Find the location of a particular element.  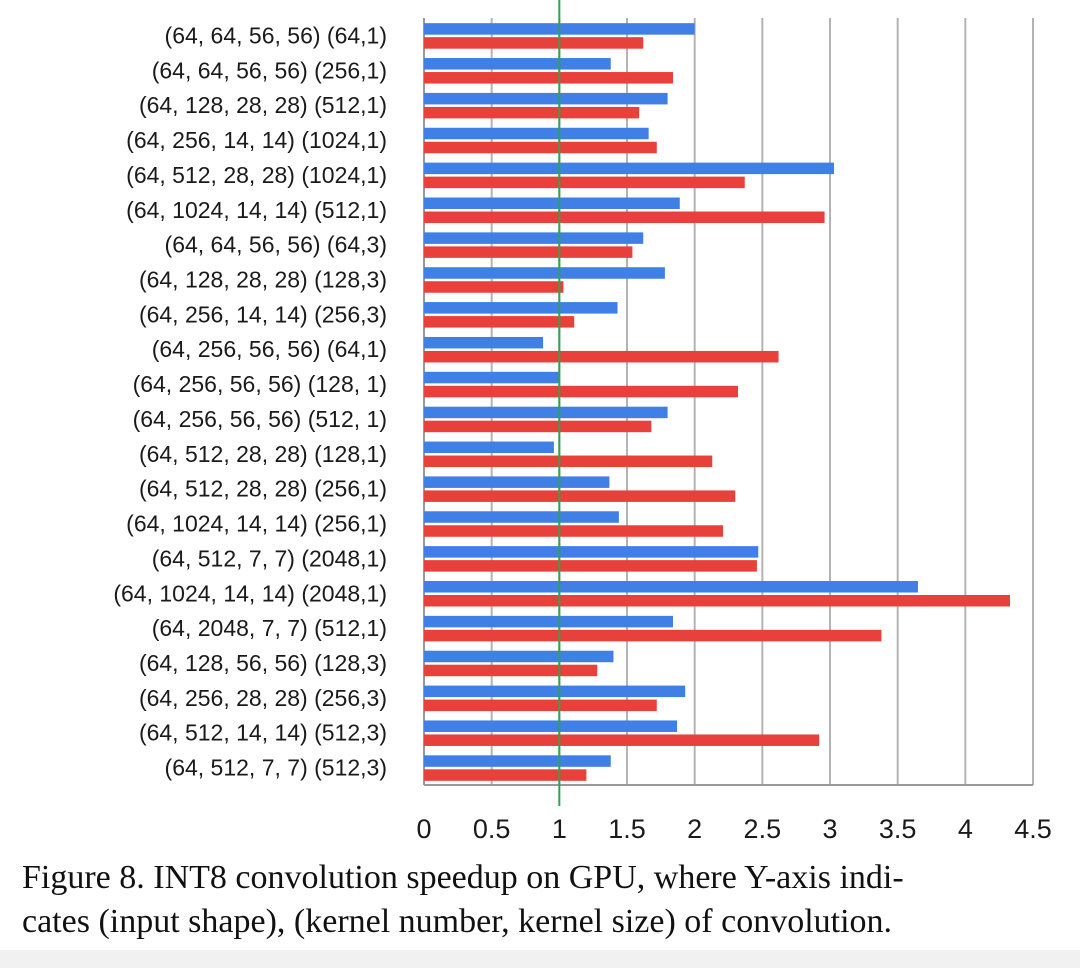

category-label: (64, 1024, 14, 14) (2048,1) is located at coordinates (250, 593).